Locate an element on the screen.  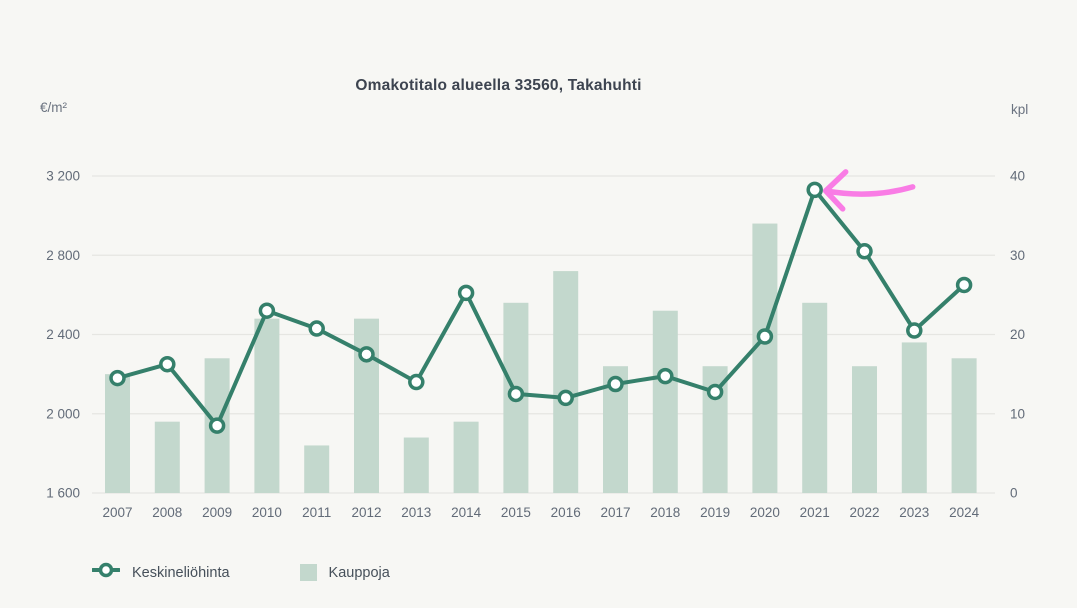
point-2007 is located at coordinates (117, 378).